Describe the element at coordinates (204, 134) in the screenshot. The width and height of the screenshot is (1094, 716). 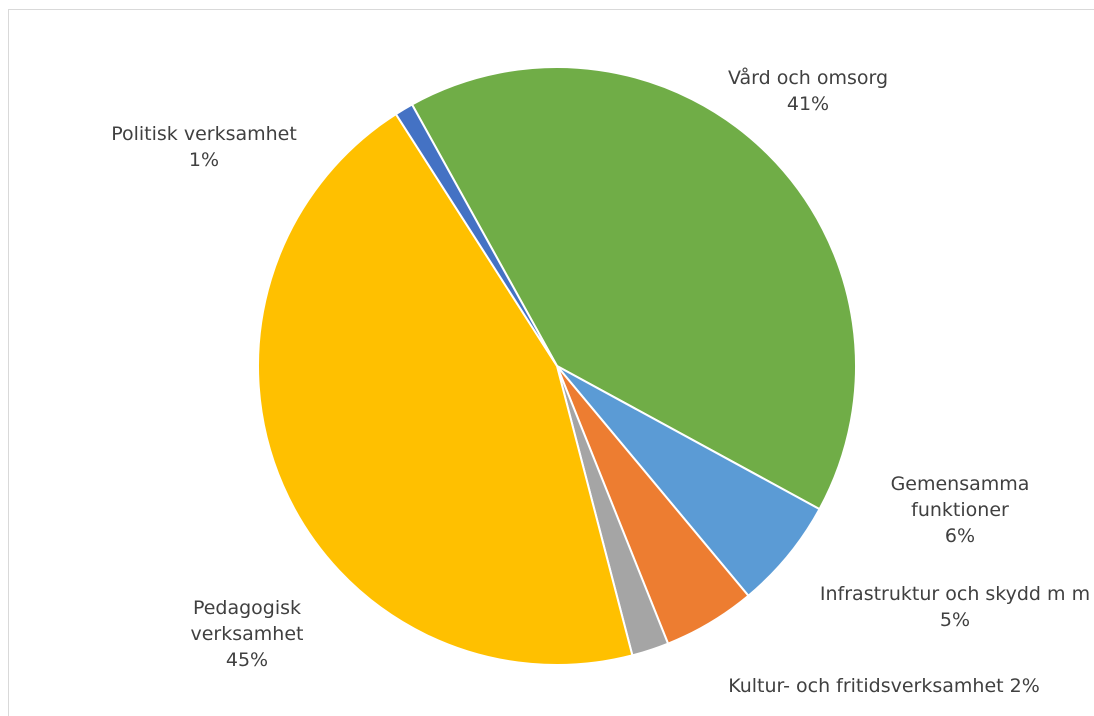
I see `slice-label-line: Politisk verksamhet` at that location.